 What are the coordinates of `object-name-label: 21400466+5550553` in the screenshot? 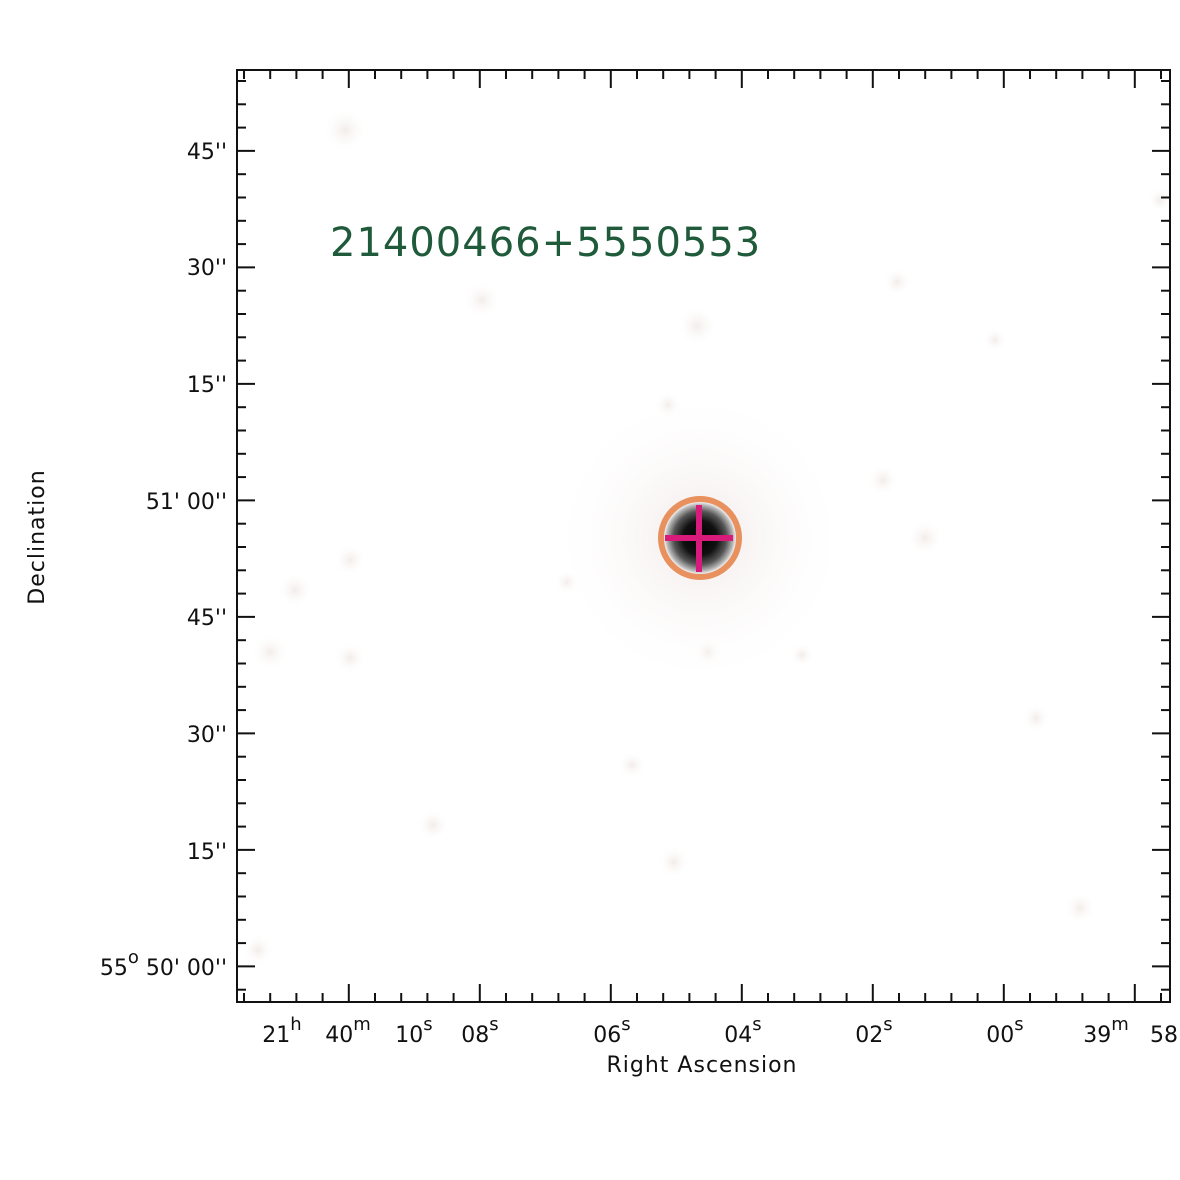 It's located at (545, 243).